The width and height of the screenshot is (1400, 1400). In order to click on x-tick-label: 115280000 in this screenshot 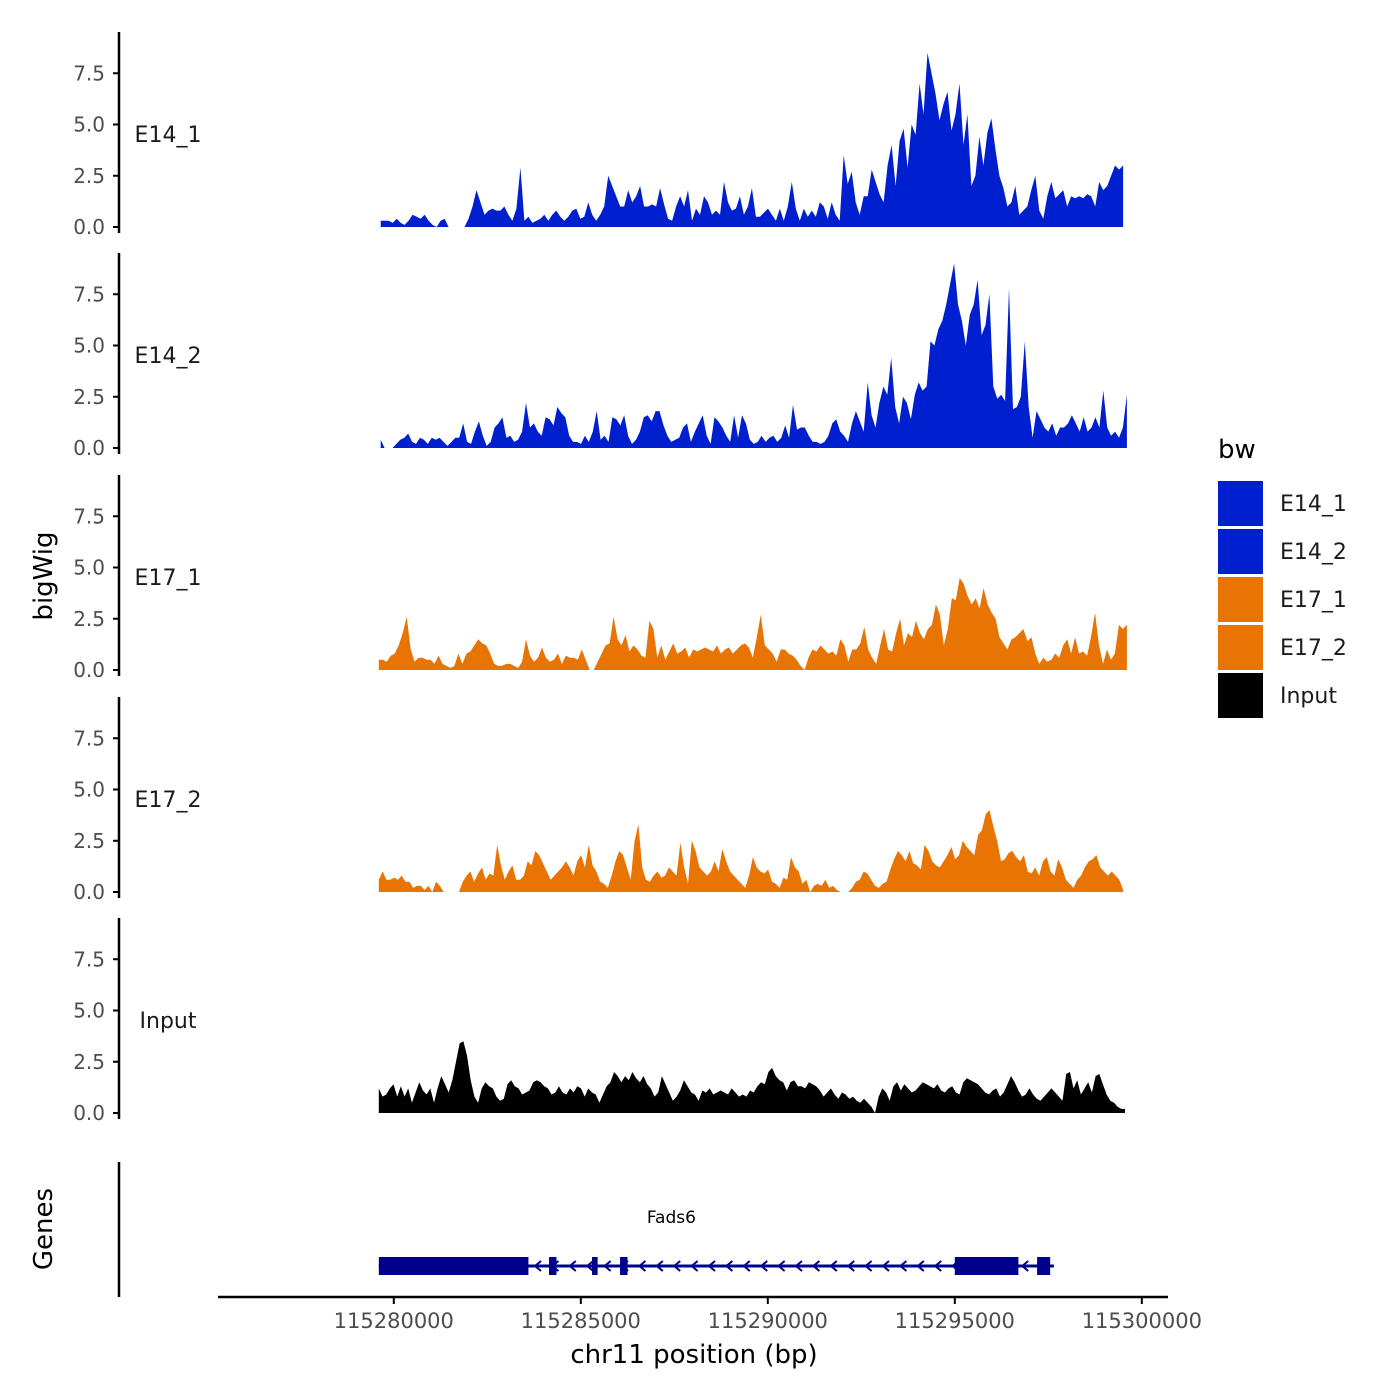, I will do `click(394, 1321)`.